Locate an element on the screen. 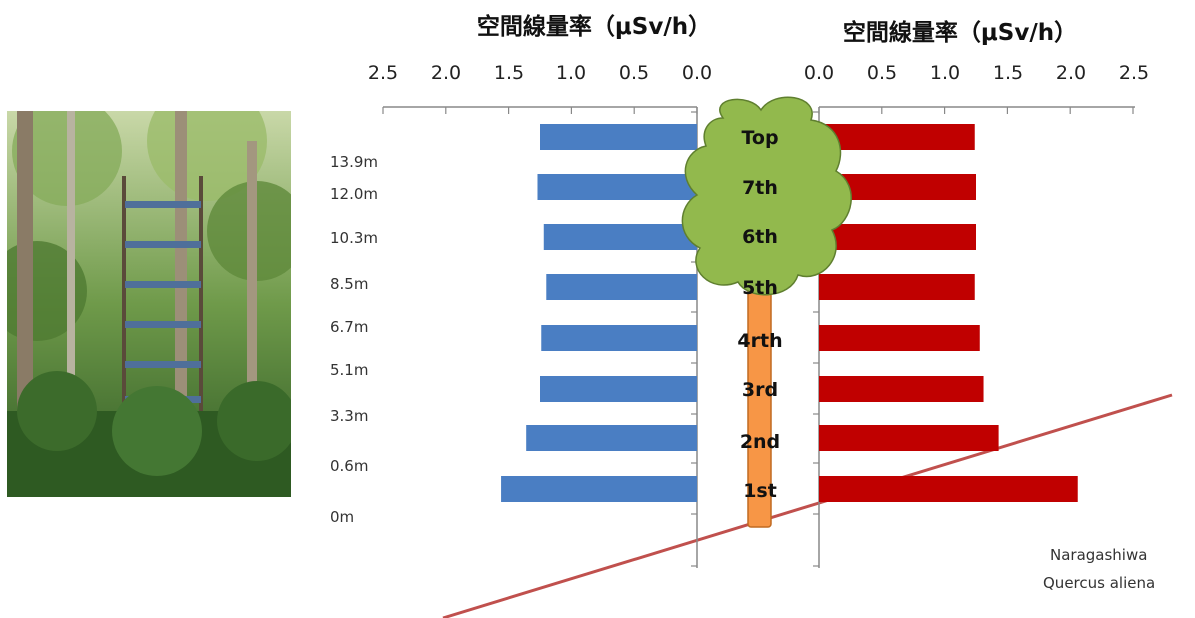 Image resolution: width=1195 pixels, height=618 pixels. height-label: 6.7m is located at coordinates (349, 327).